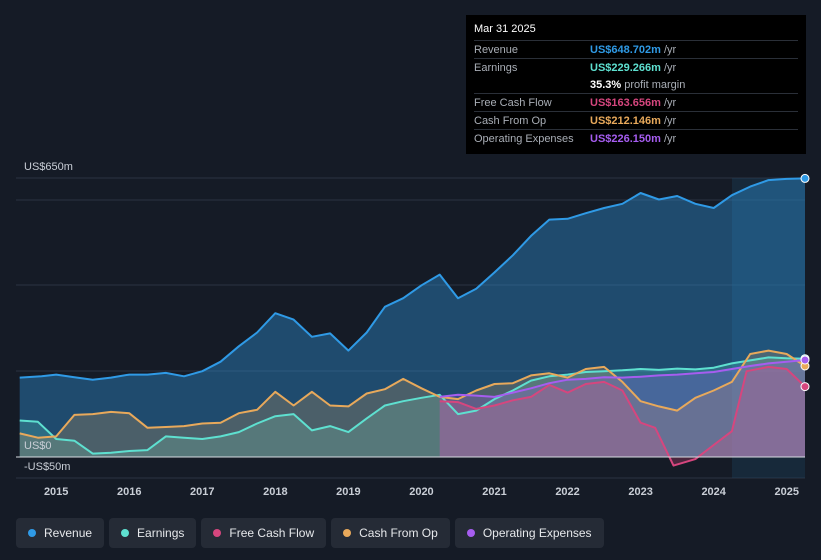 The image size is (821, 560). What do you see at coordinates (68, 533) in the screenshot?
I see `legend-label: Revenue` at bounding box center [68, 533].